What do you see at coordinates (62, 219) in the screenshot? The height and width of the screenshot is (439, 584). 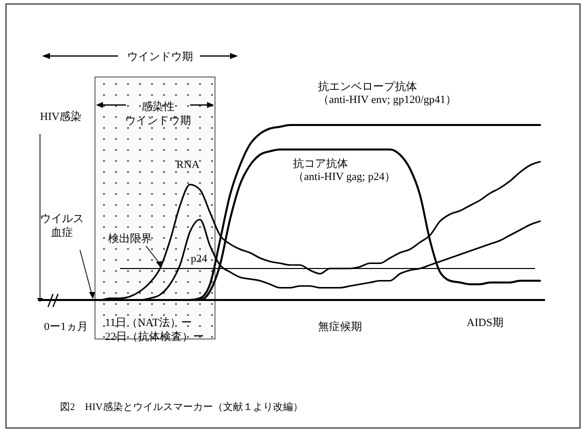 I see `annotation: ウイルス` at bounding box center [62, 219].